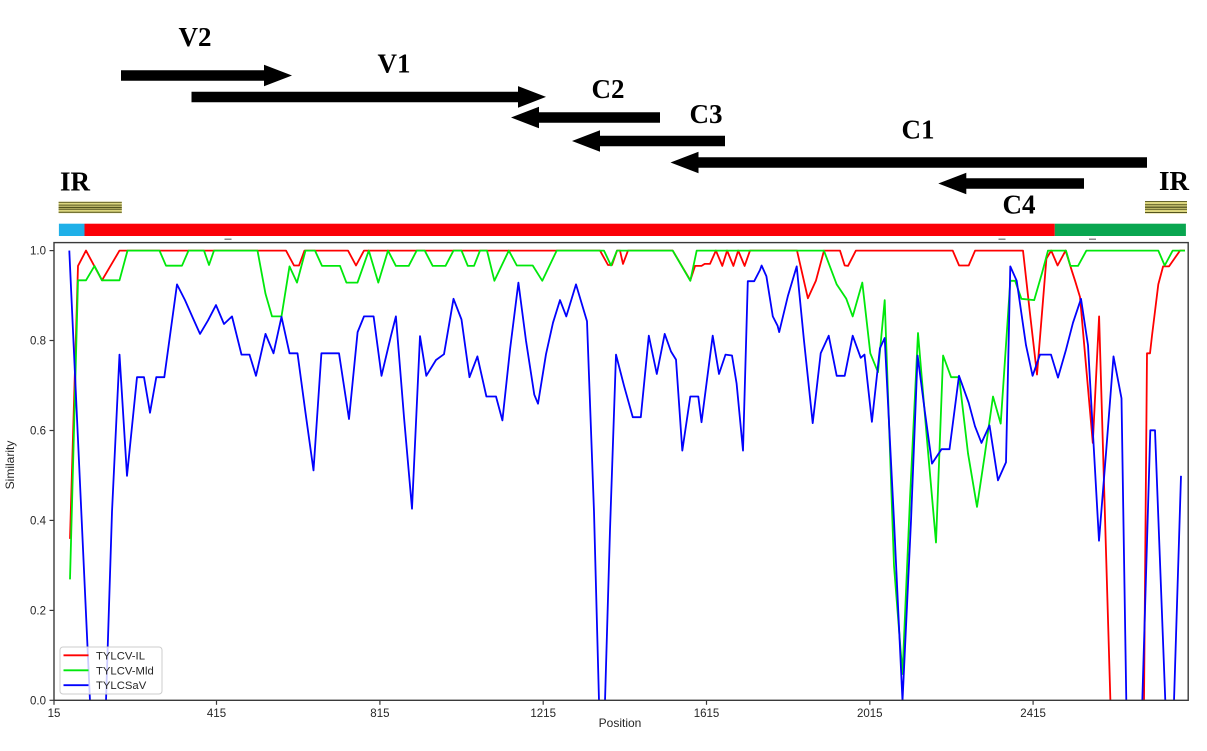  I want to click on svg-text: 1.0, so click(38, 252).